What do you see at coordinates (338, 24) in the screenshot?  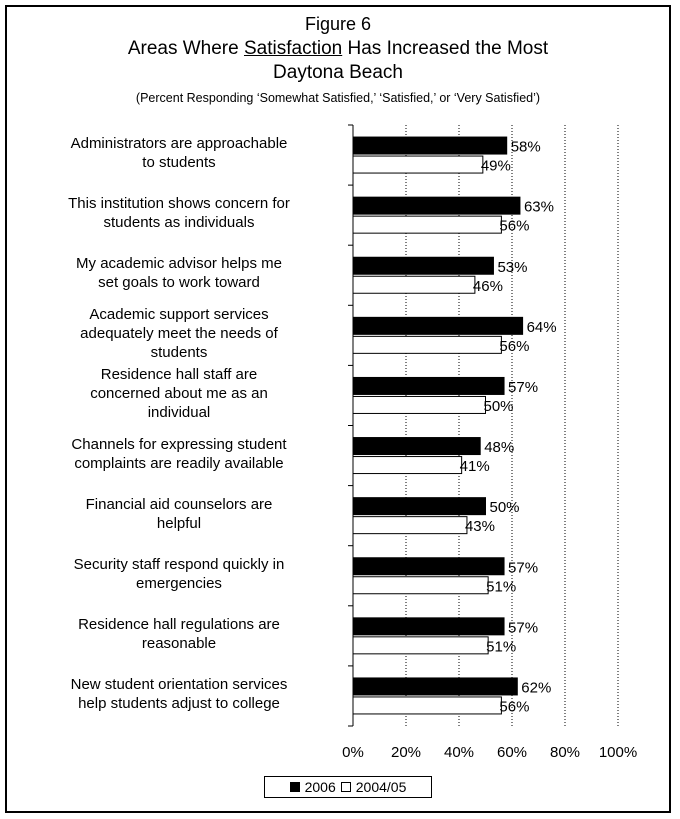 I see `figure-label: Figure 6` at bounding box center [338, 24].